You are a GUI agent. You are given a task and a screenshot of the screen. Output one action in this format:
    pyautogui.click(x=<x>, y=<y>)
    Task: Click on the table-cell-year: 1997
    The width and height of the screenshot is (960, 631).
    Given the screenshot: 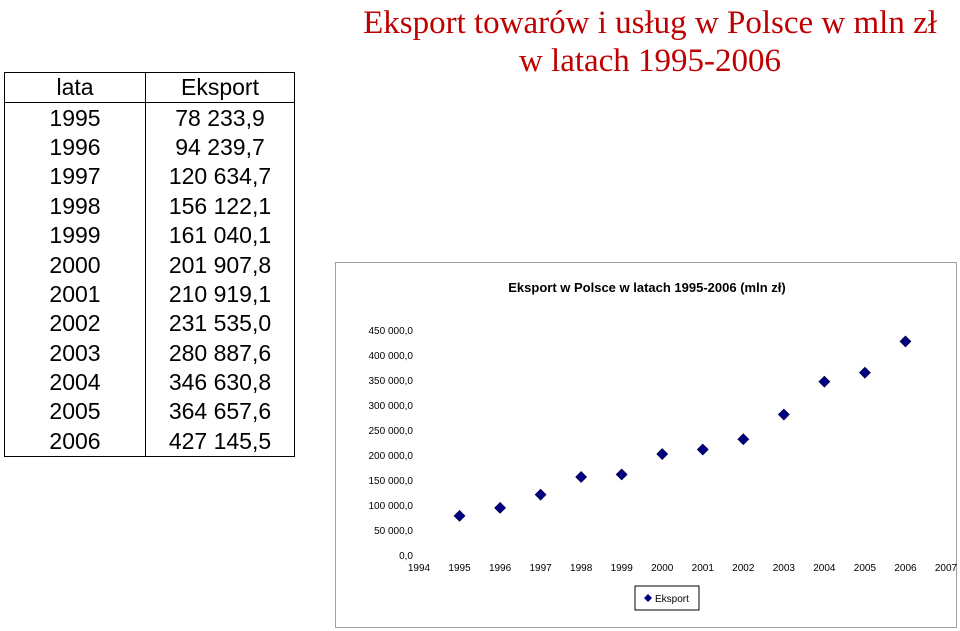 What is the action you would take?
    pyautogui.click(x=75, y=177)
    